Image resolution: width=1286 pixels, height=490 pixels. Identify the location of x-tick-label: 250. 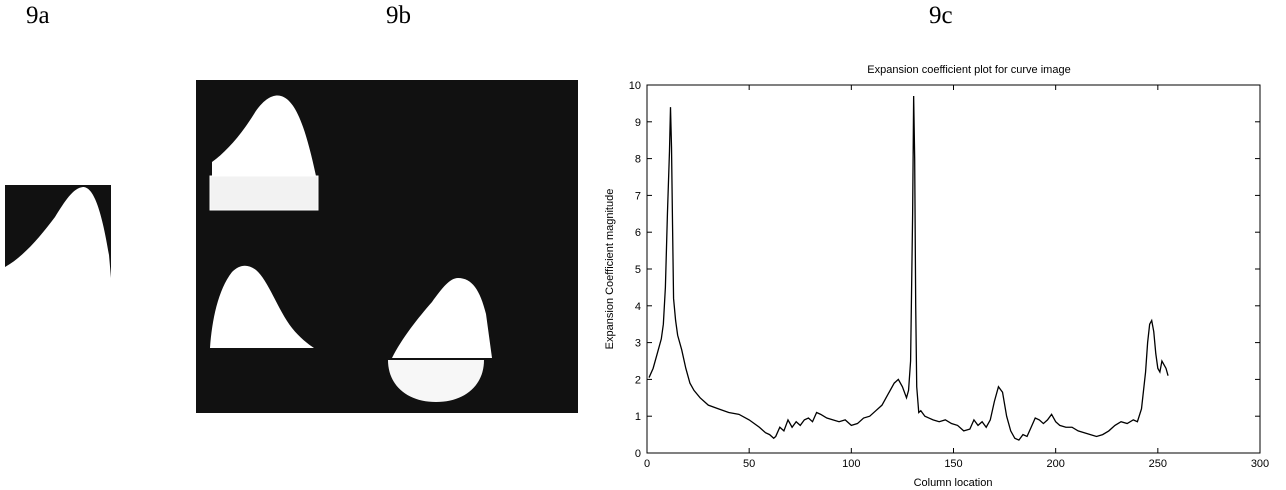
(1158, 464).